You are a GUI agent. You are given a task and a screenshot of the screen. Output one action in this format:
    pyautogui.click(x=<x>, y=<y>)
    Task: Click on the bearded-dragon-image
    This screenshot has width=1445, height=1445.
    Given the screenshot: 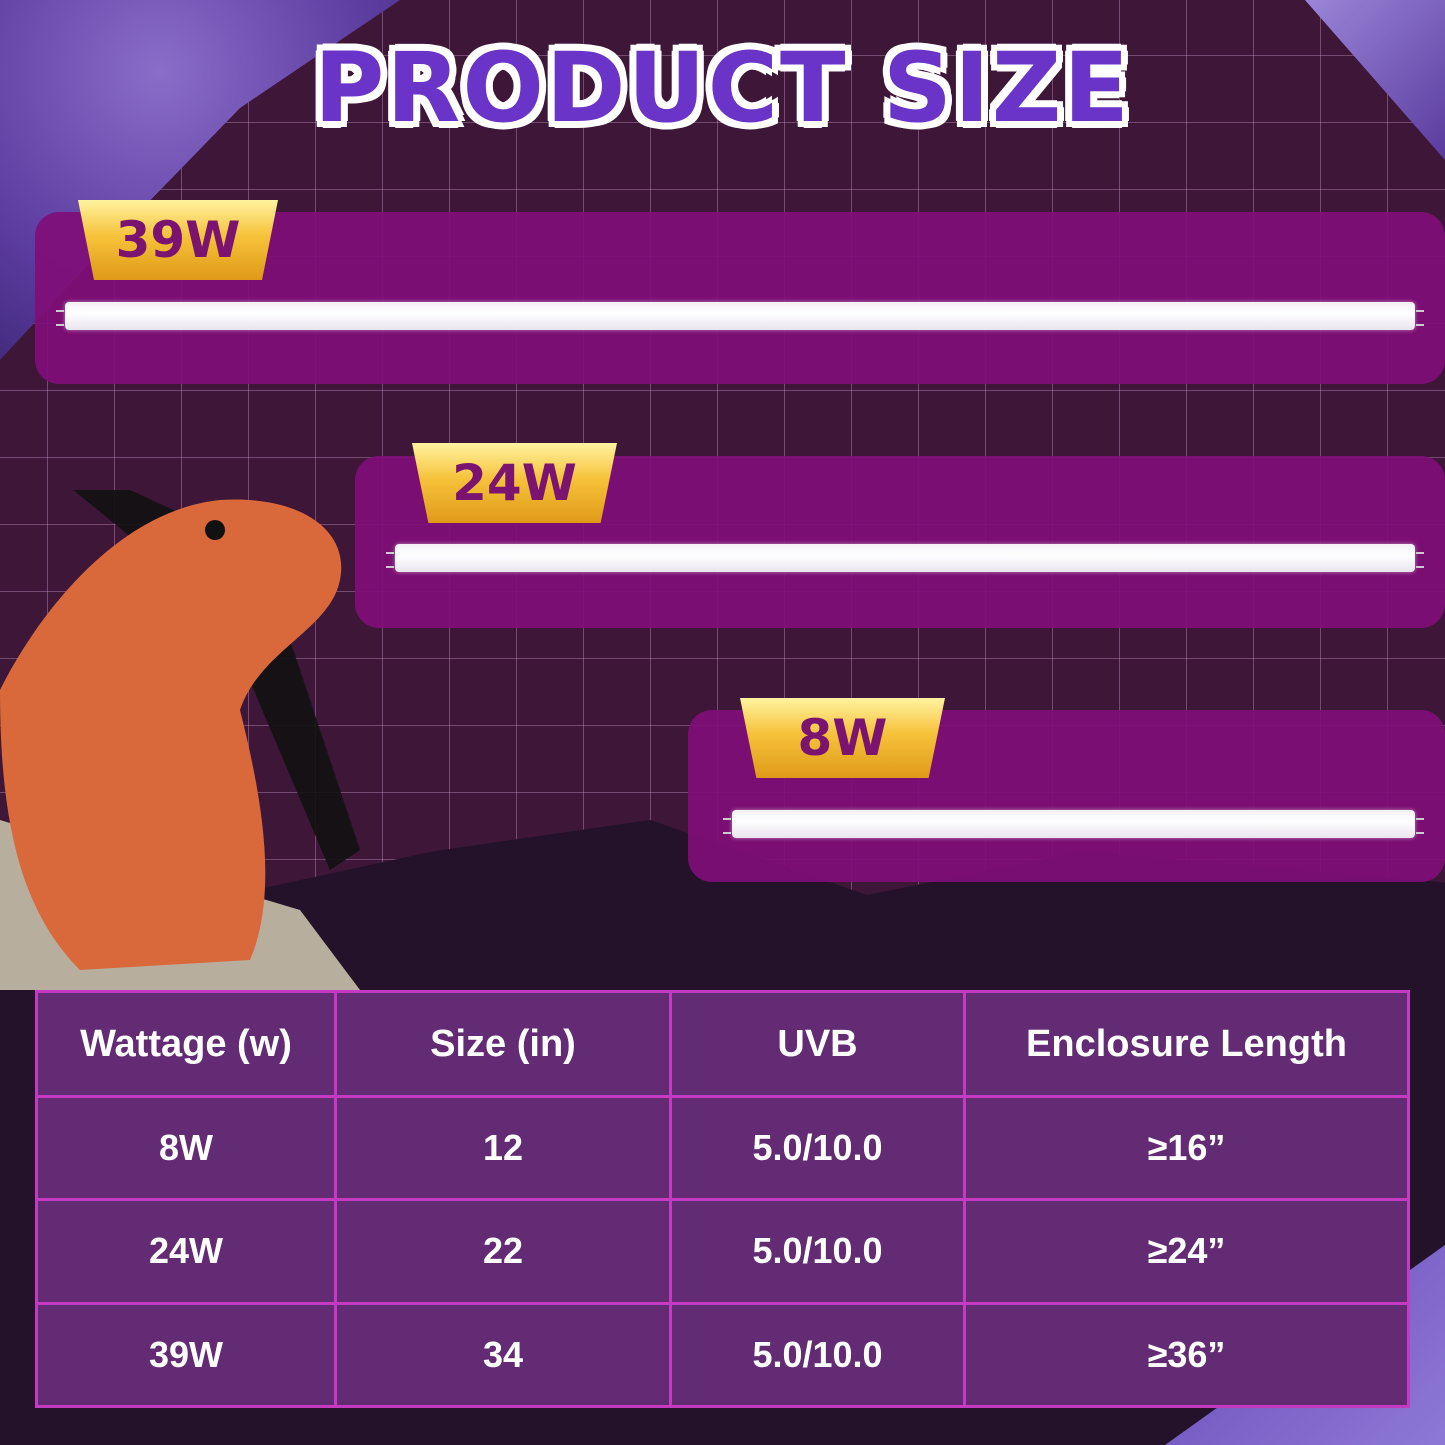 What is the action you would take?
    pyautogui.click(x=180, y=740)
    